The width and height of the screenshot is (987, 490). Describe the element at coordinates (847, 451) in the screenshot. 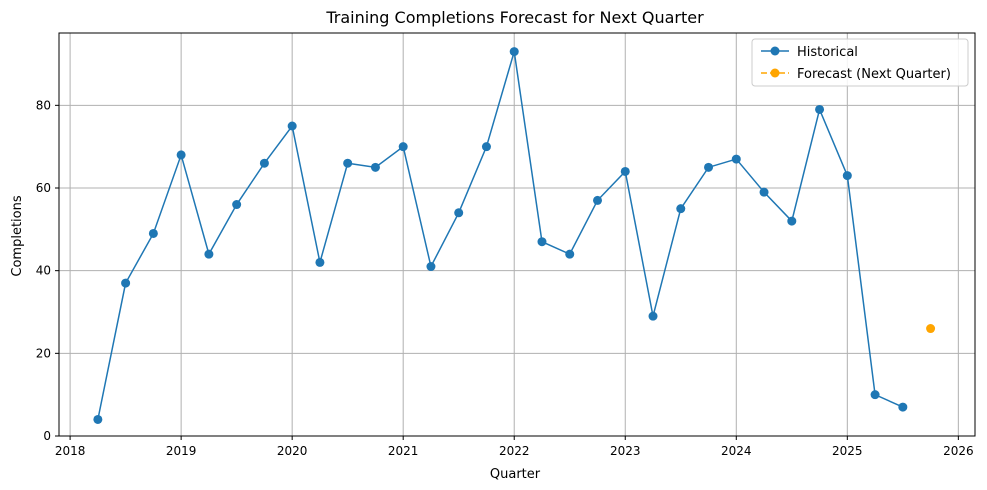

I see `x-tick-label: 2025` at that location.